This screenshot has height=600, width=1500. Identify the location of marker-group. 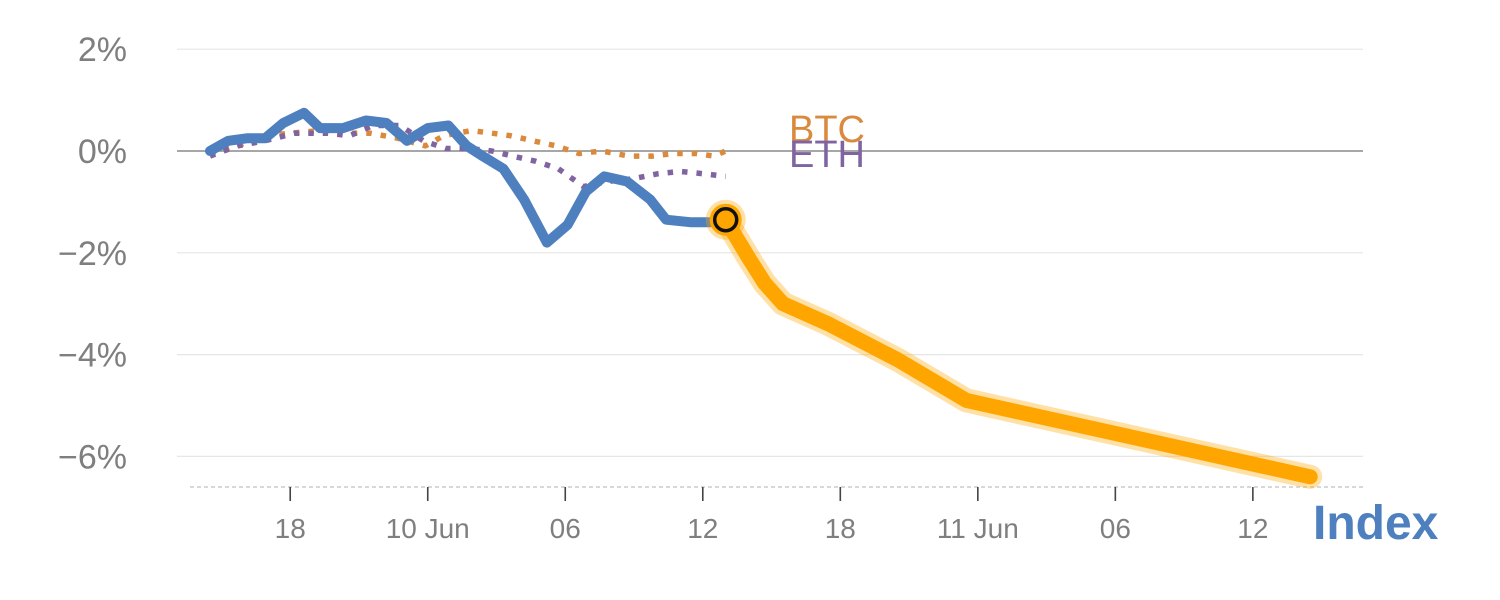
(725, 219).